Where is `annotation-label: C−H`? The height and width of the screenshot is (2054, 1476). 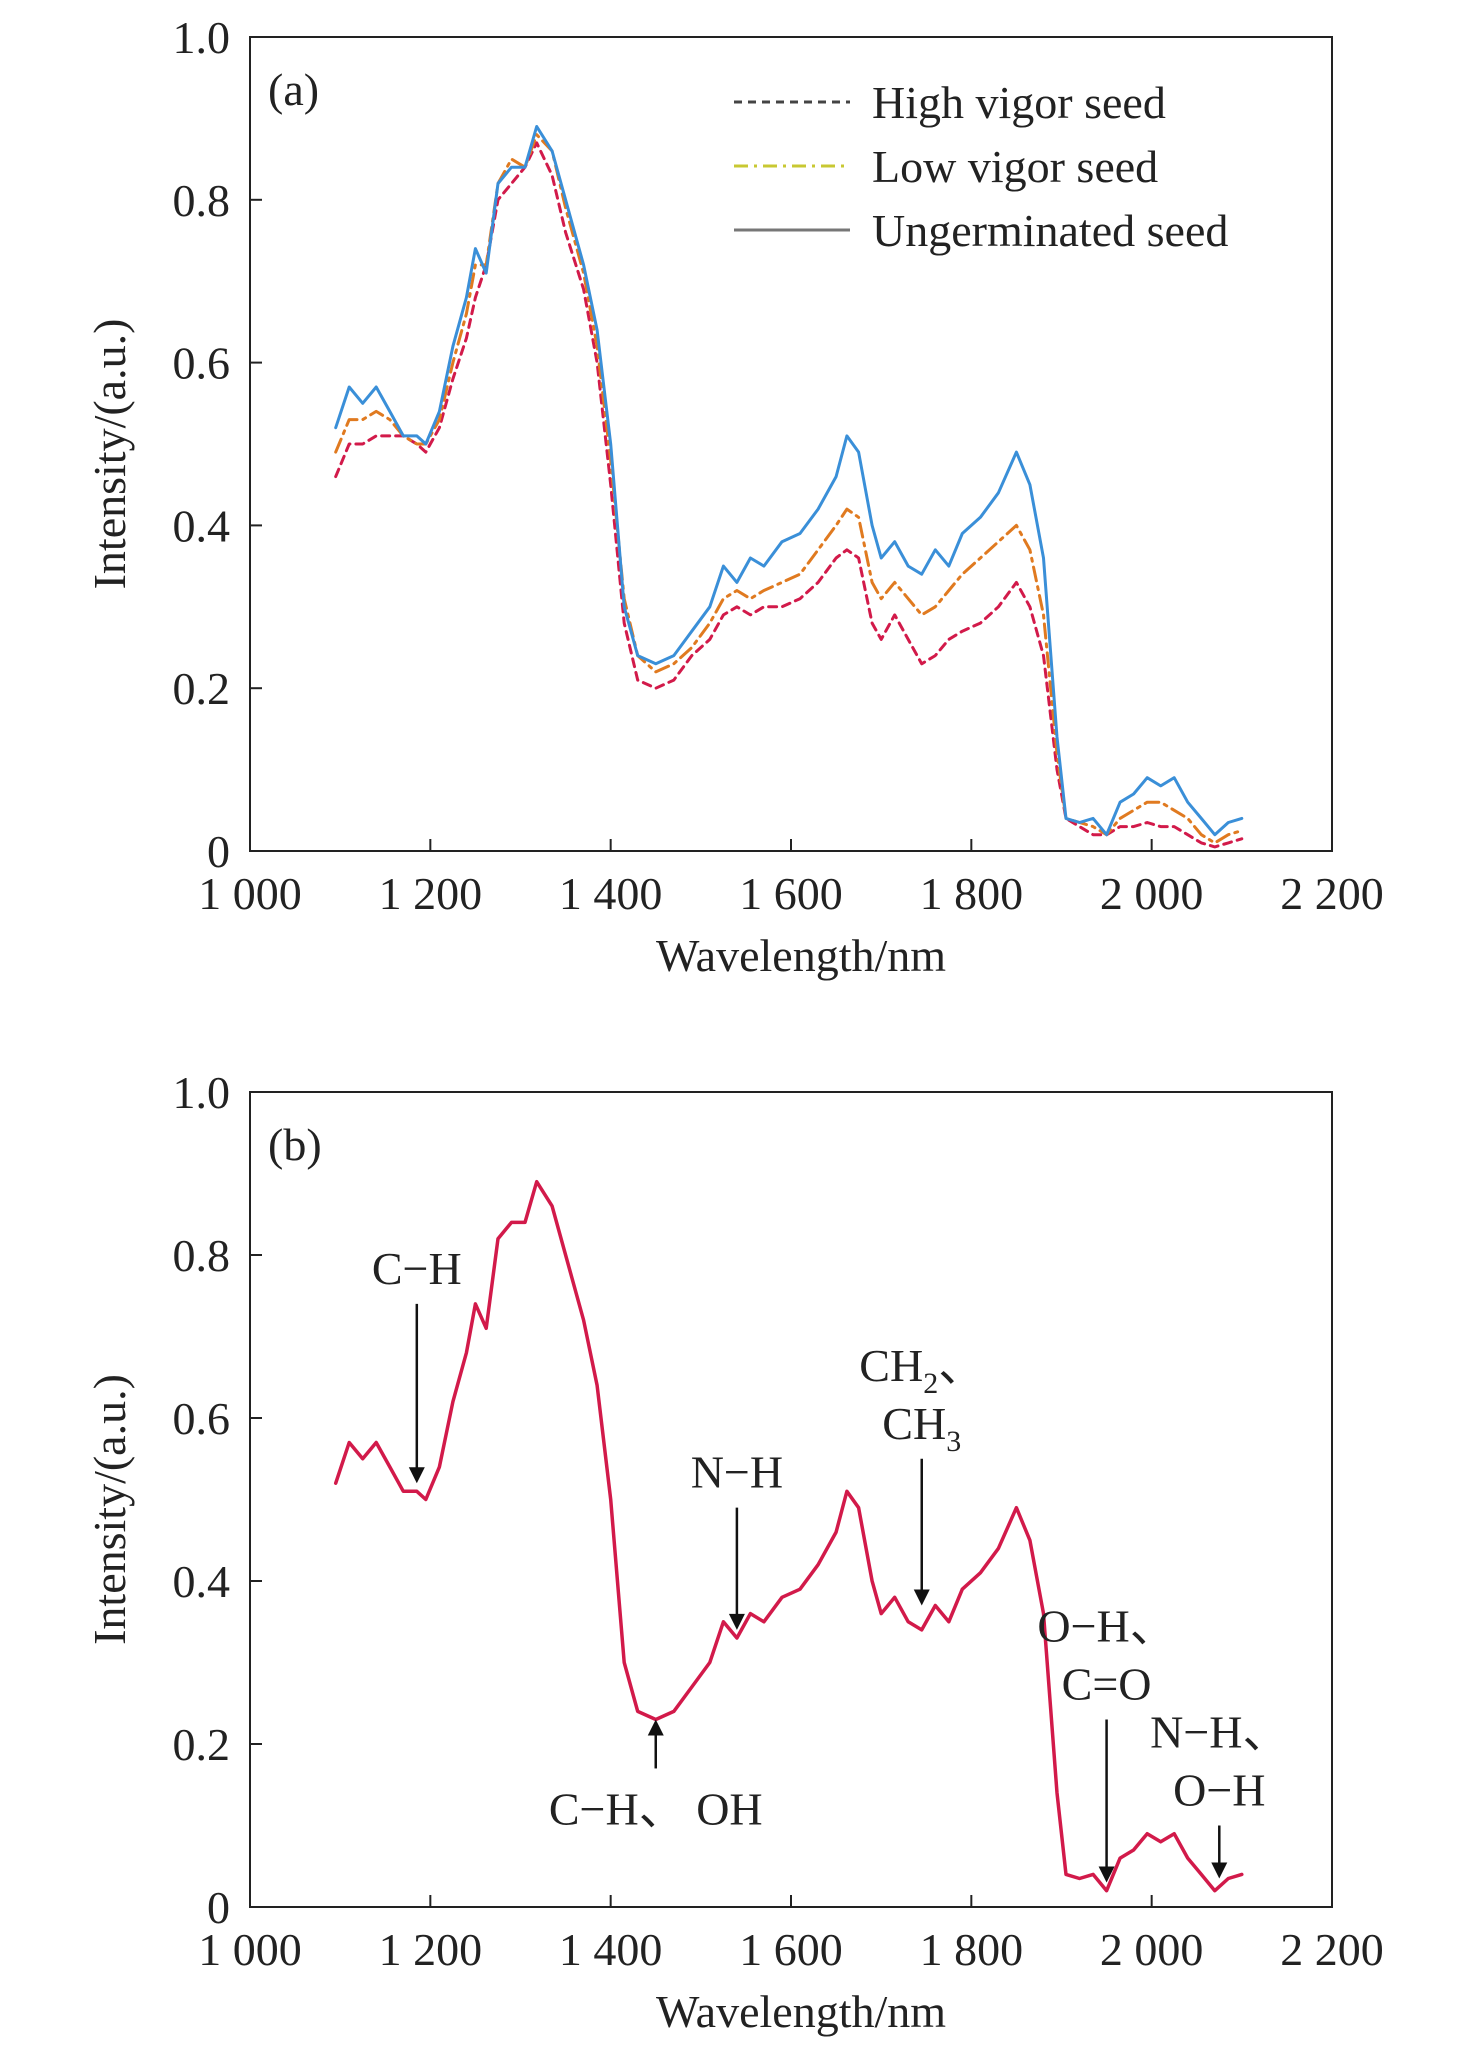 annotation-label: C−H is located at coordinates (417, 1268).